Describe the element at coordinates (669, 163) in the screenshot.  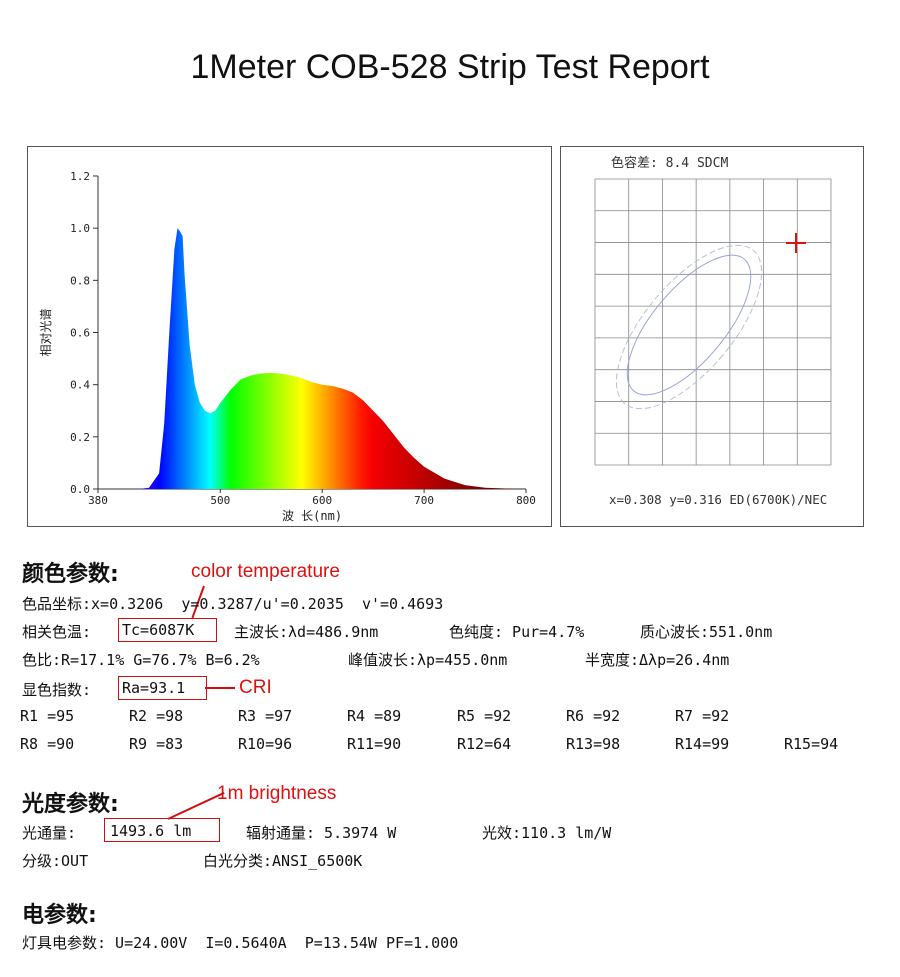
I see `sdcm-title: 色容差: 8.4 SDCM` at that location.